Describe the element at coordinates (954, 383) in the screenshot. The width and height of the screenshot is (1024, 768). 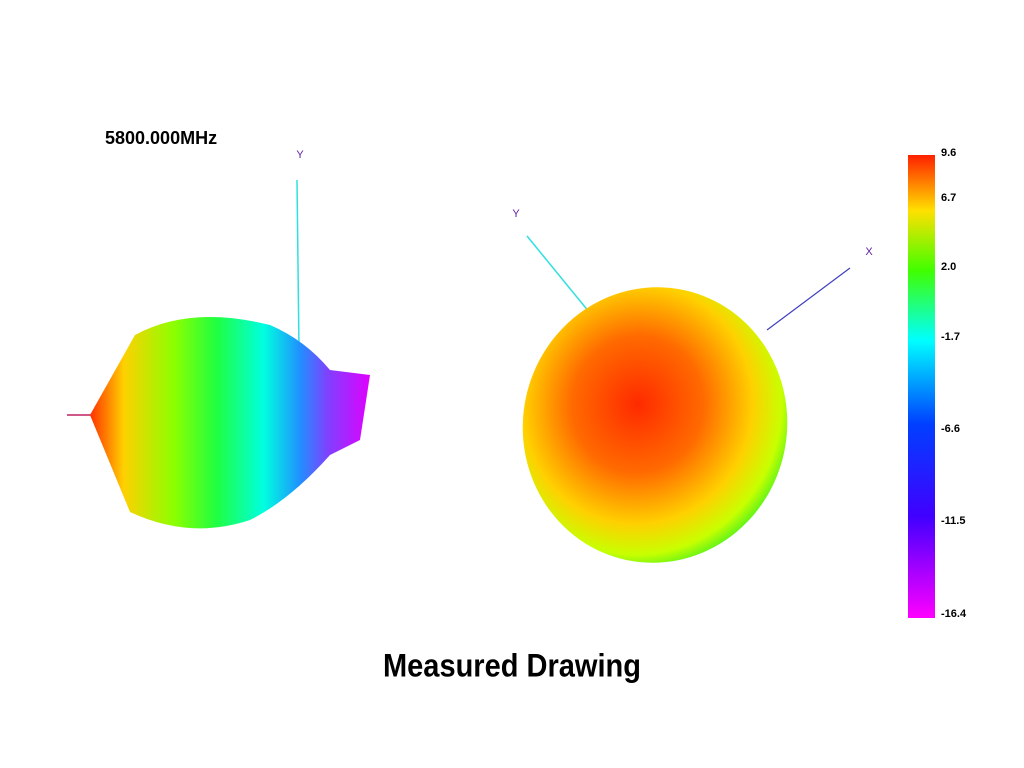
I see `colorbar-labels: 9.6 6.7 2.0 -1.7 -6.6 -11.5 -16.4` at that location.